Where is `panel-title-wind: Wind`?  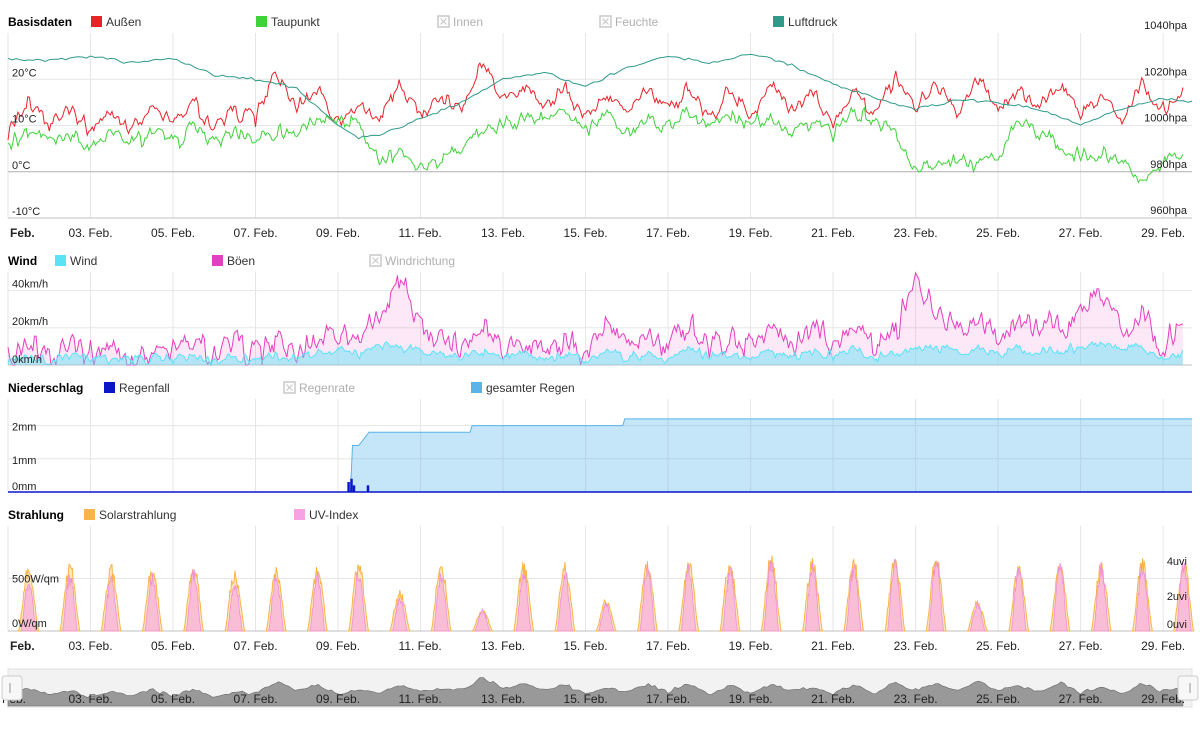 panel-title-wind: Wind is located at coordinates (22, 261).